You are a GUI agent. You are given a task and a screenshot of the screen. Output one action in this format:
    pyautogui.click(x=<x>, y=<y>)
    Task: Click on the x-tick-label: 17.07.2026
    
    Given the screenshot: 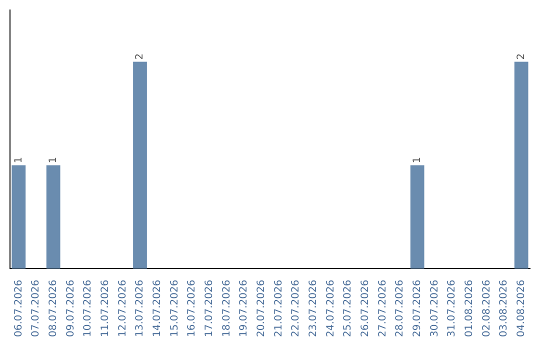 What is the action you would take?
    pyautogui.click(x=209, y=309)
    